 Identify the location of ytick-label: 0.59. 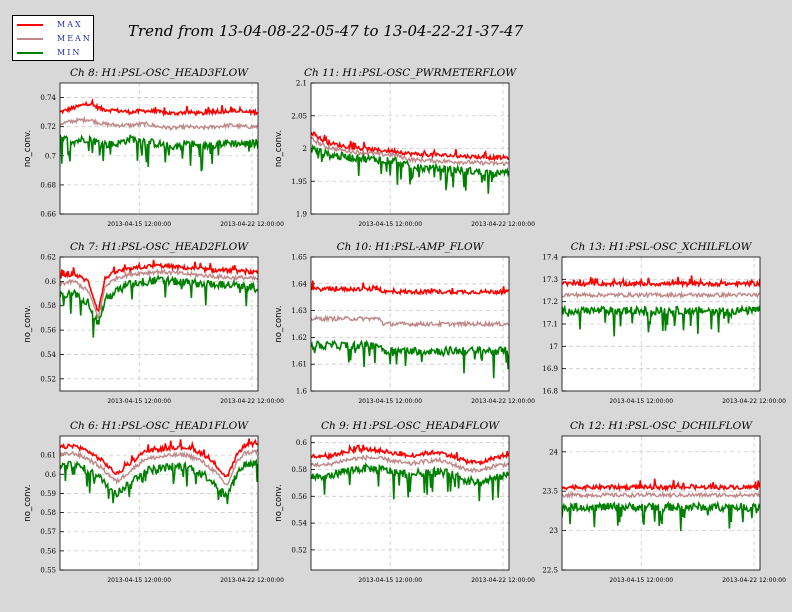
(48, 494).